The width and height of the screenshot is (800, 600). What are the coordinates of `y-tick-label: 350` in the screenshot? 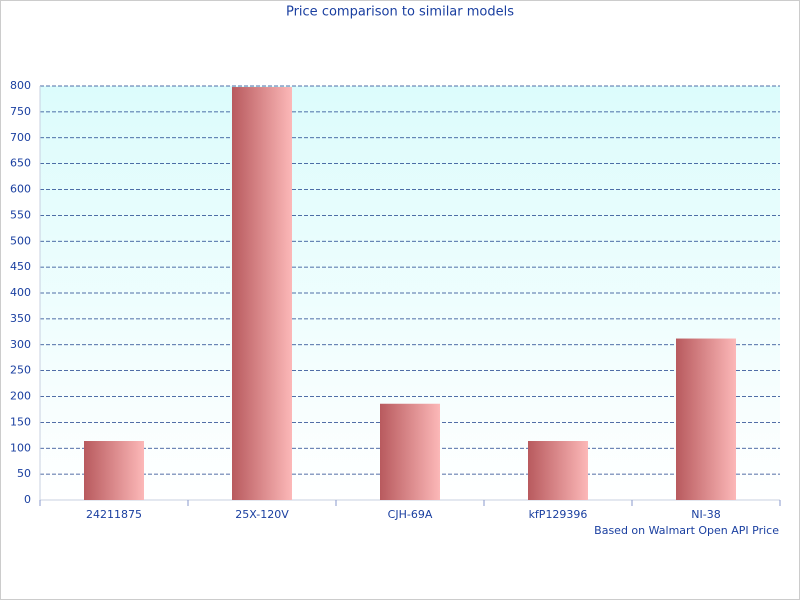 It's located at (20, 318).